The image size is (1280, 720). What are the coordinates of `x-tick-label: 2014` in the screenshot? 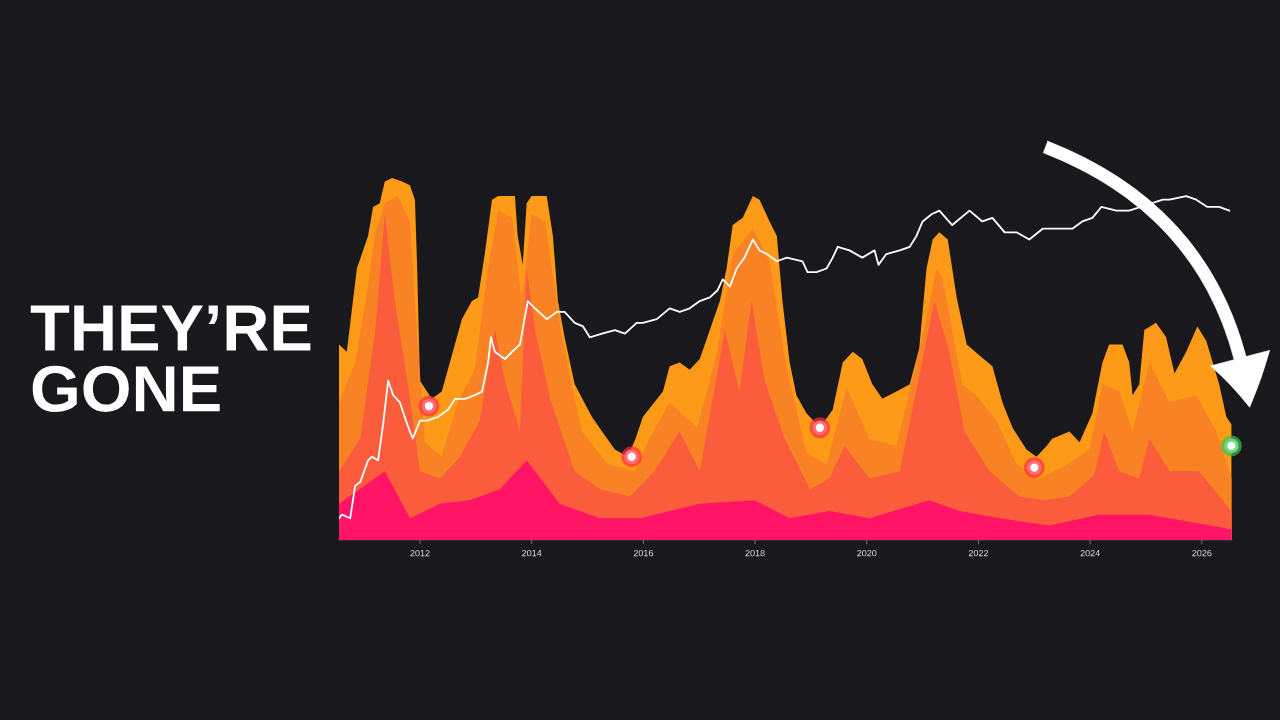 It's located at (532, 553).